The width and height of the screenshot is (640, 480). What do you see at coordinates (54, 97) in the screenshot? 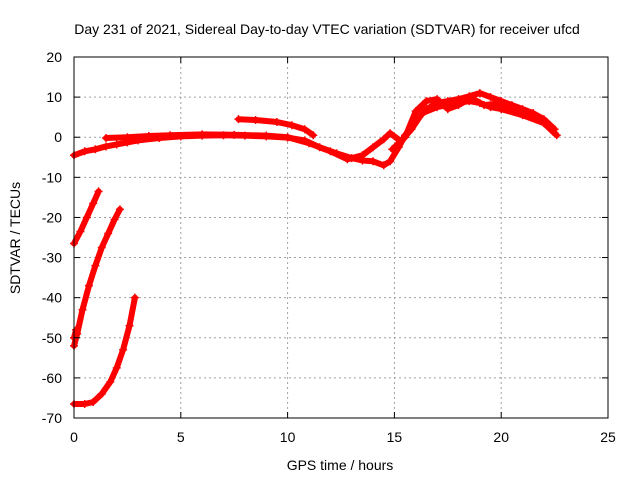
I see `y-tick-label: 10` at bounding box center [54, 97].